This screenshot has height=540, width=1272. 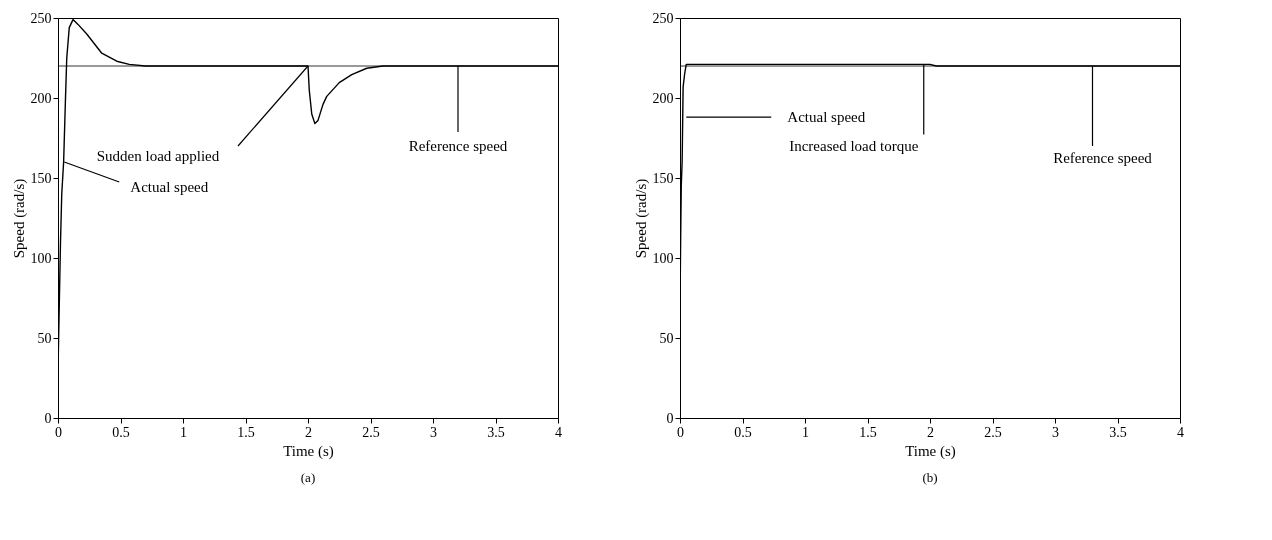 What do you see at coordinates (308, 477) in the screenshot?
I see `text: (a)` at bounding box center [308, 477].